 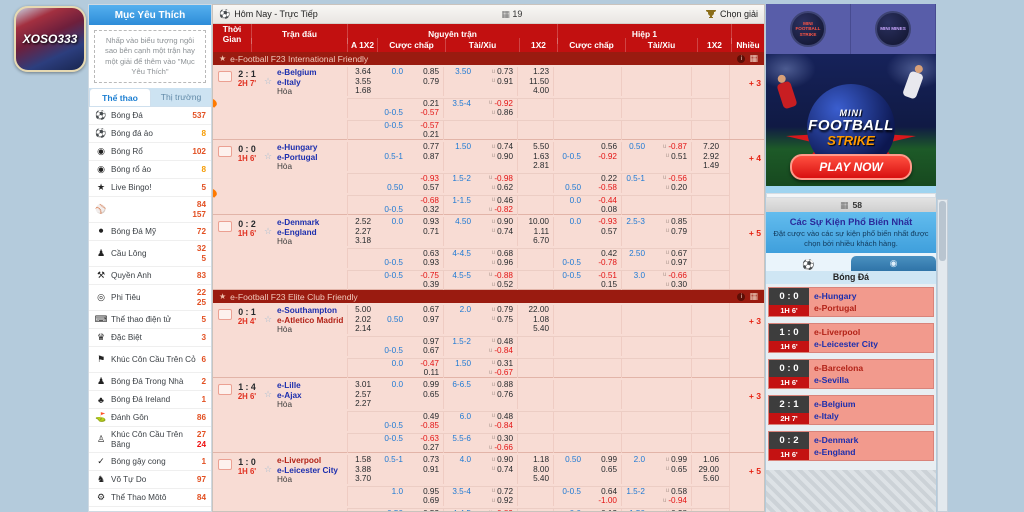 What do you see at coordinates (429, 363) in the screenshot?
I see `odds-cell: -0.47` at bounding box center [429, 363].